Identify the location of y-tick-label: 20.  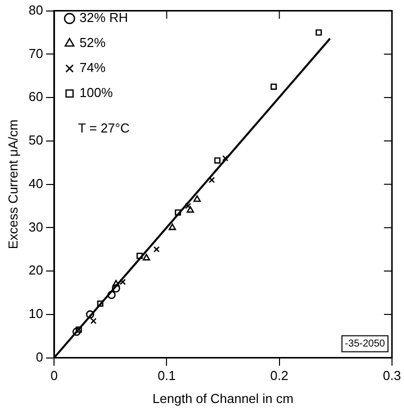
(36, 270).